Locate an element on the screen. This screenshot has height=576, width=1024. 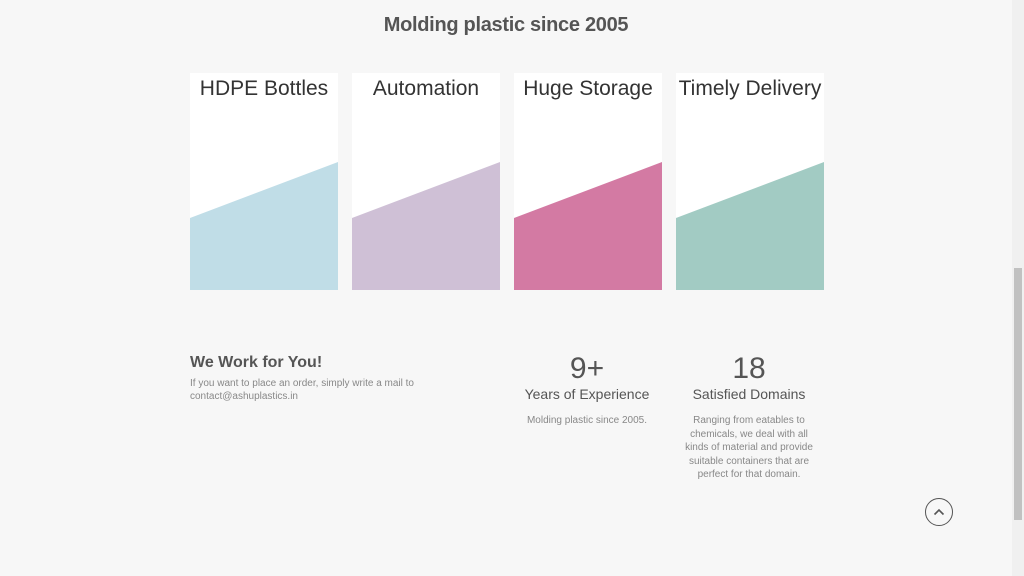
card-title: HDPE Bottles is located at coordinates (264, 88).